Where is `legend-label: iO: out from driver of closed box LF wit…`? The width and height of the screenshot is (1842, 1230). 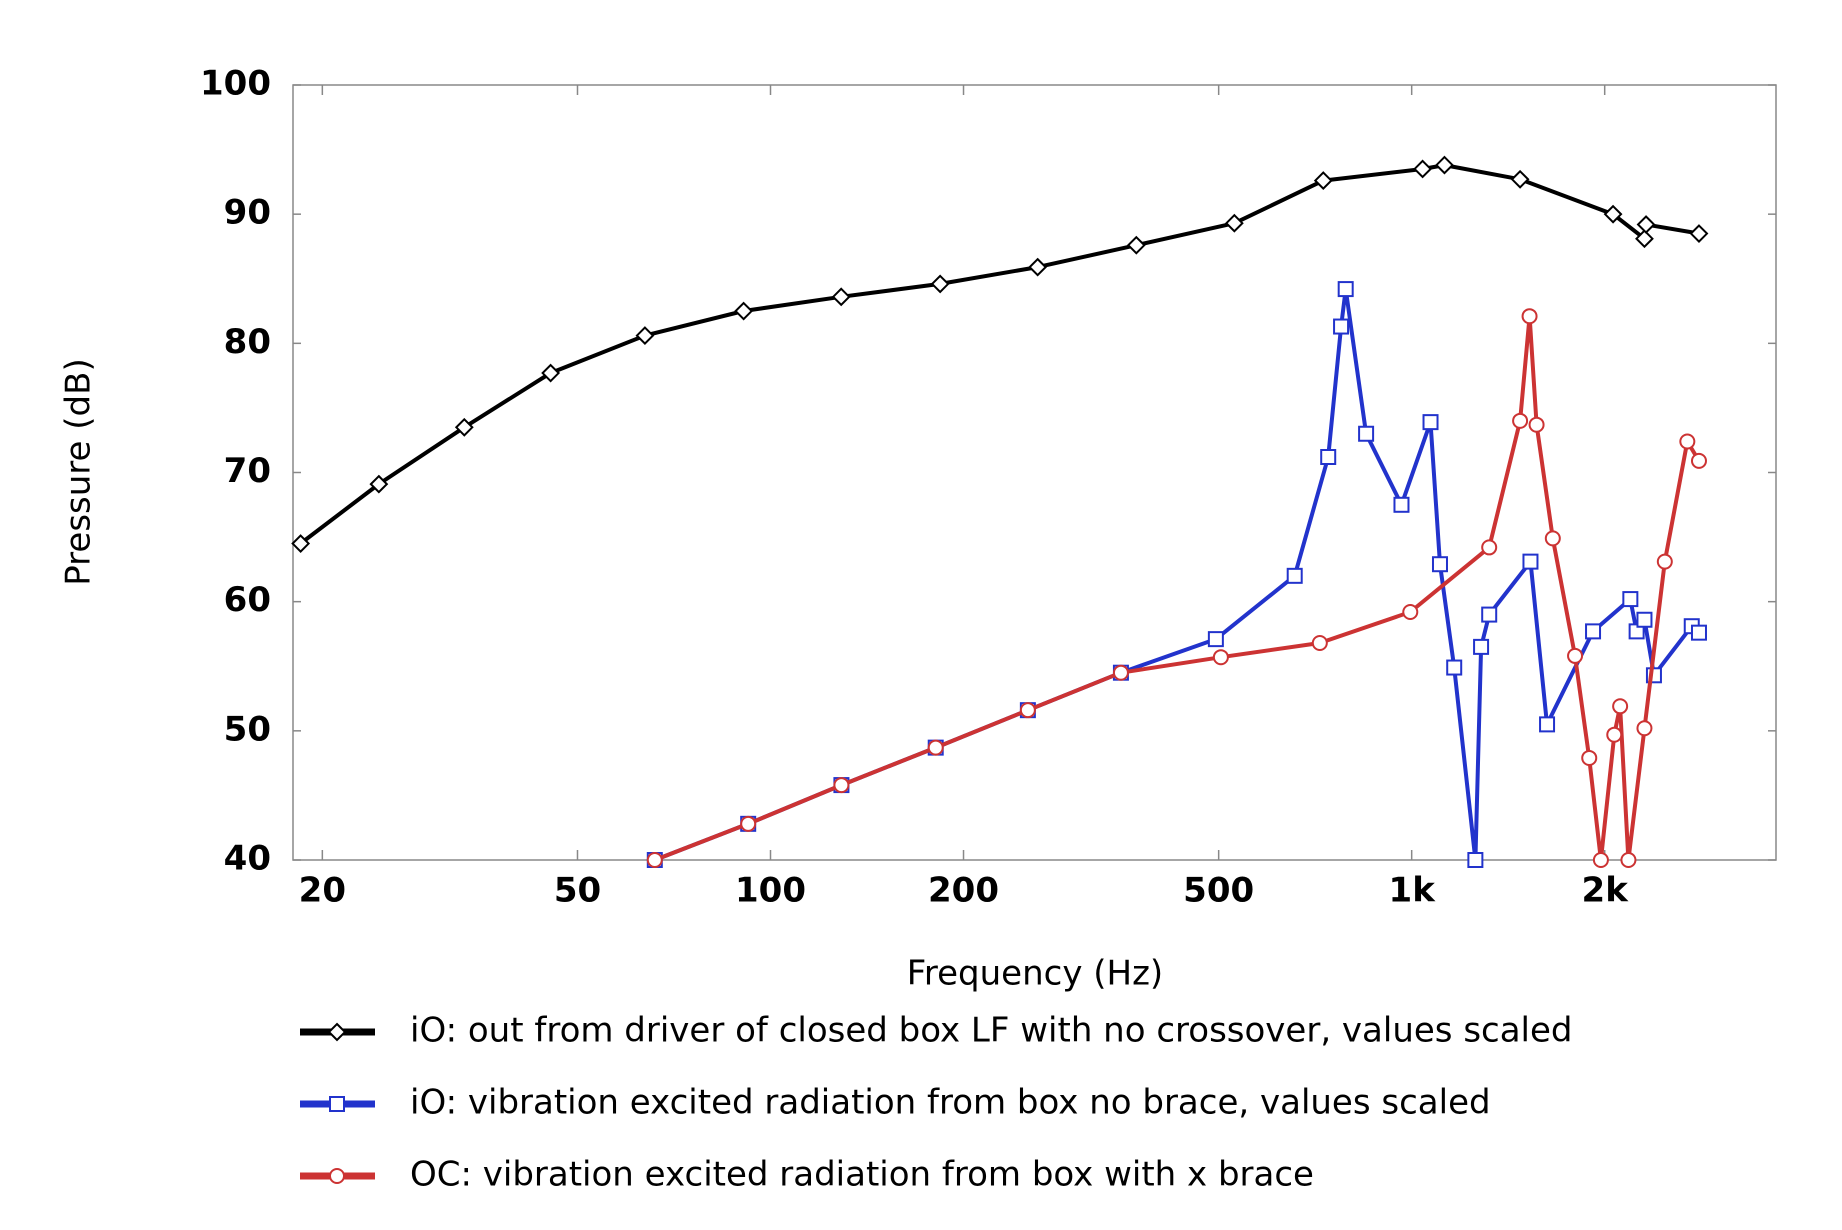 legend-label: iO: out from driver of closed box LF wit… is located at coordinates (991, 1031).